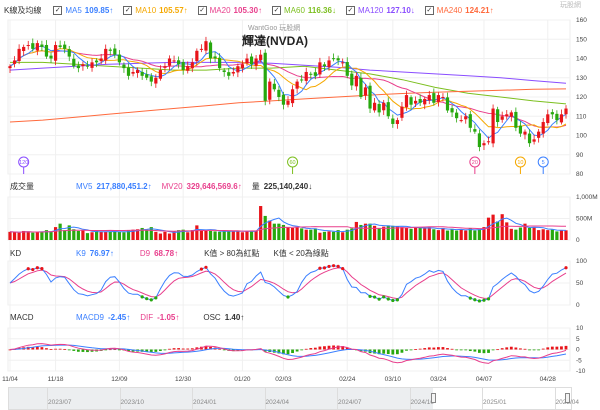 The width and height of the screenshot is (600, 410). I want to click on legend-label: MA20, so click(220, 10).